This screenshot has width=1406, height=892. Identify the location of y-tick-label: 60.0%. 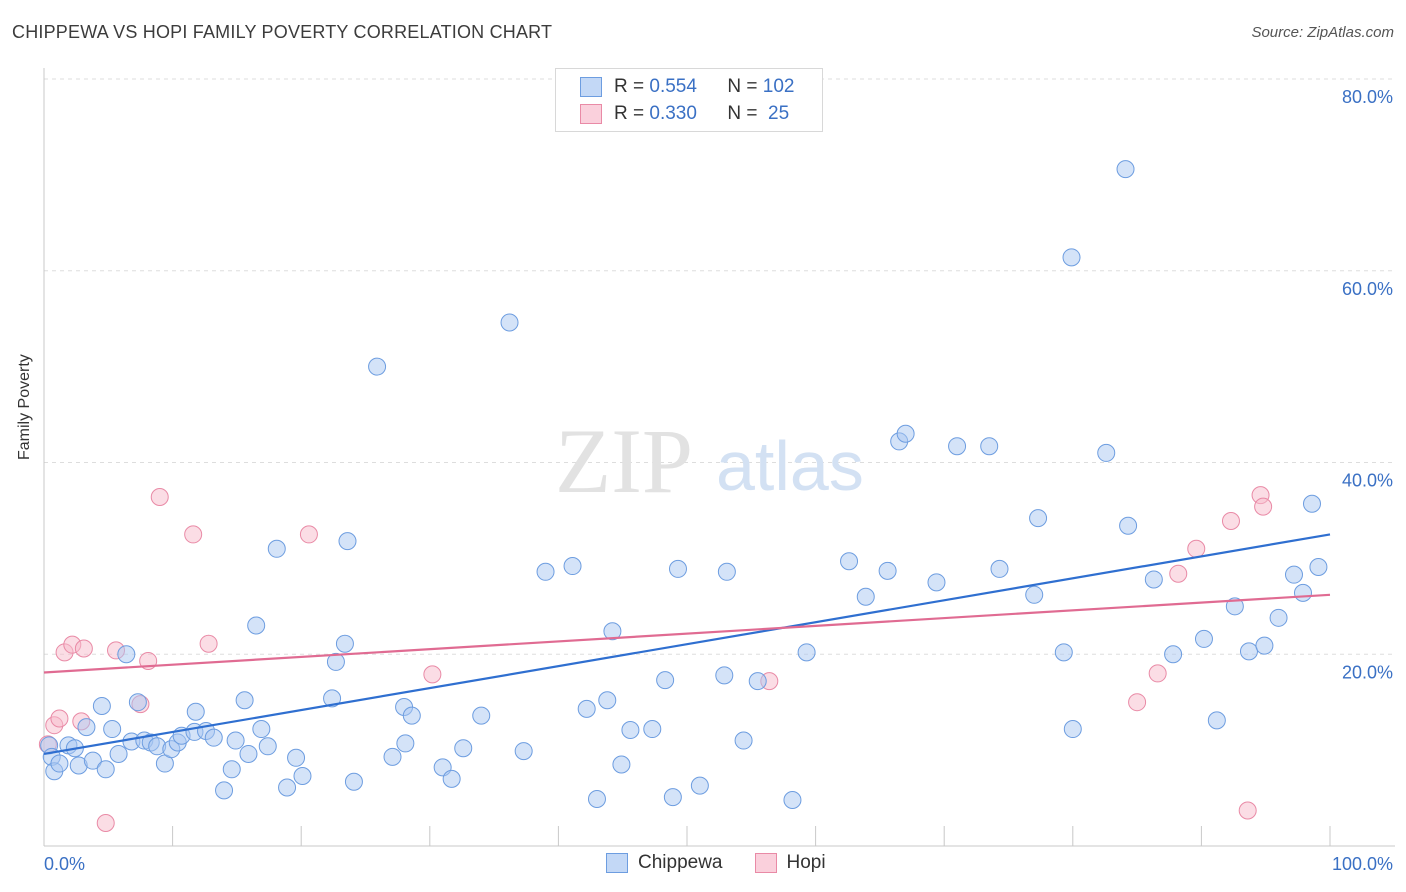
(1367, 289).